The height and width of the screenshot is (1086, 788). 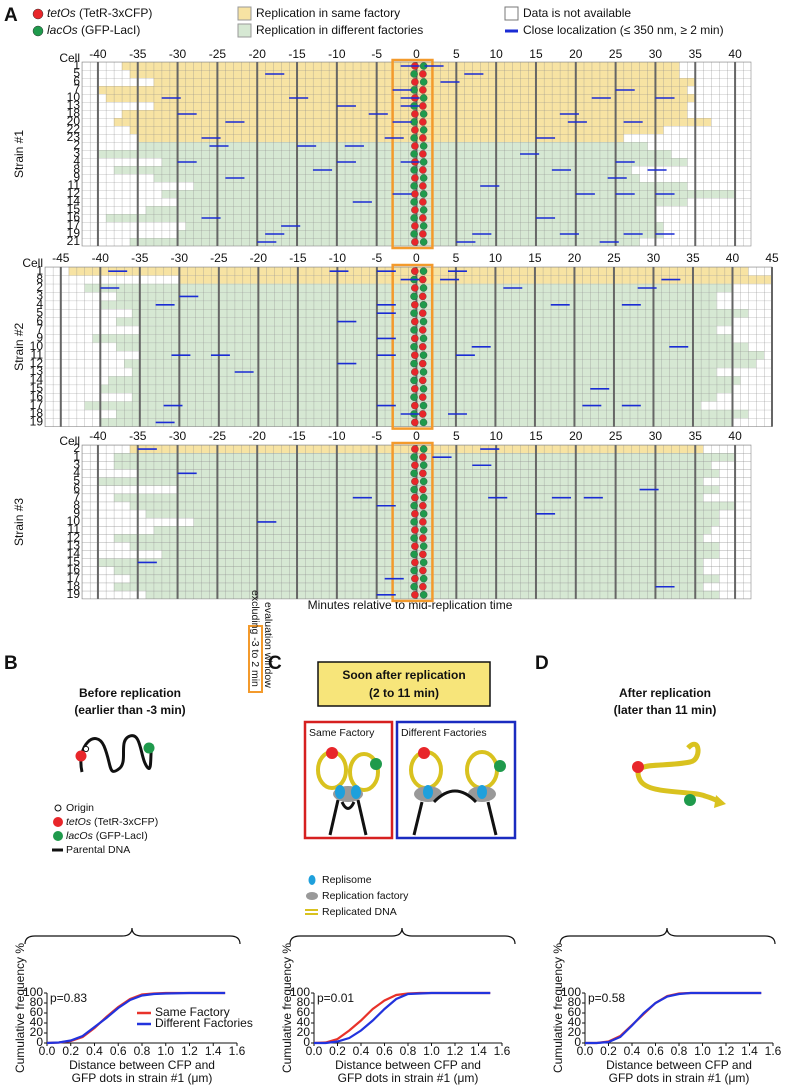 I want to click on x-tick-label: 0.8, so click(x=408, y=1051).